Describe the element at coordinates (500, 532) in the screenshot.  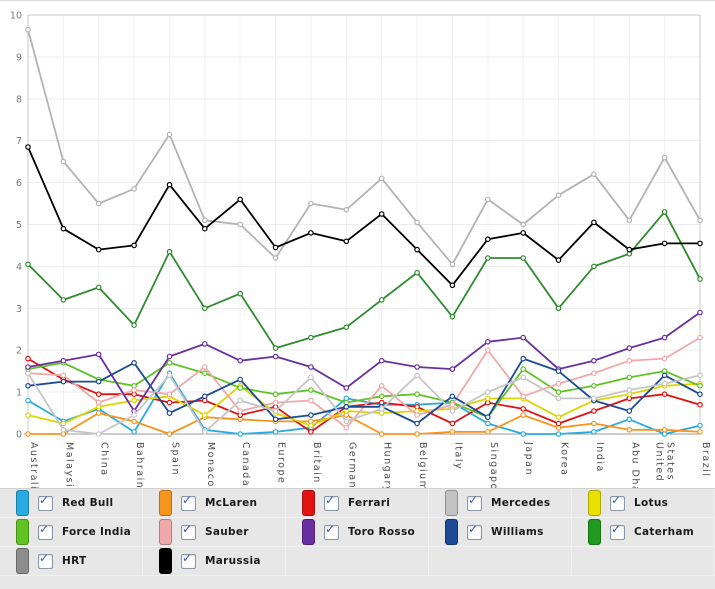
I see `legend-item-williams: ✓ Williams` at that location.